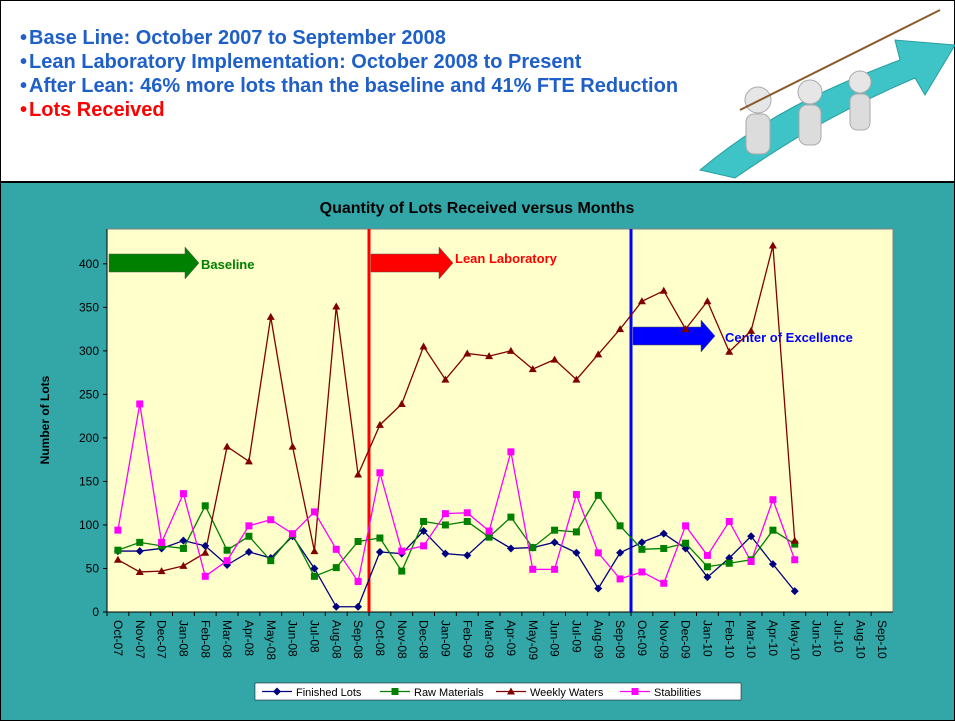 Image resolution: width=955 pixels, height=721 pixels. Describe the element at coordinates (402, 639) in the screenshot. I see `x-tick-label: Nov-08` at that location.